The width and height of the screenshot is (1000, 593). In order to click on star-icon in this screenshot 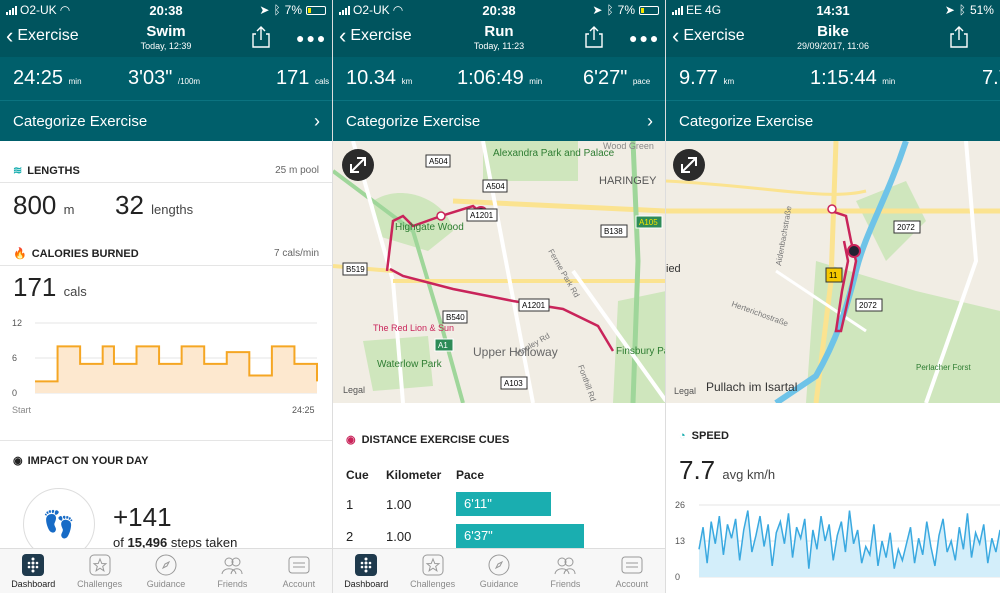, I will do `click(100, 565)`.